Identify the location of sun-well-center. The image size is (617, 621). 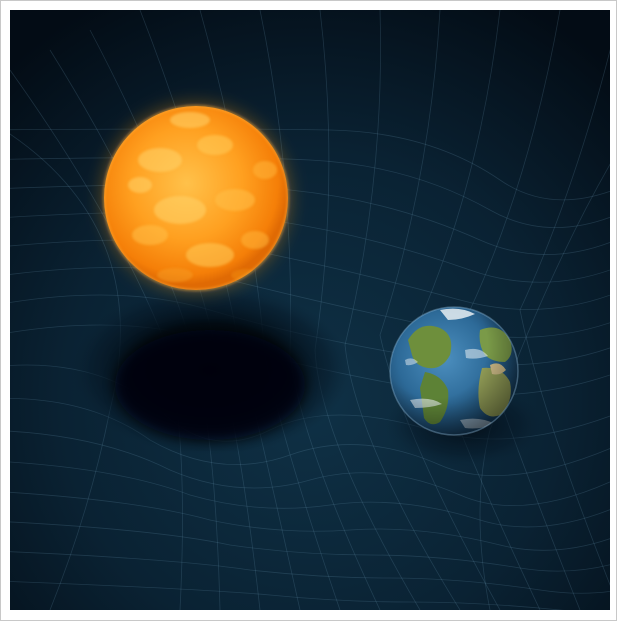
(210, 385).